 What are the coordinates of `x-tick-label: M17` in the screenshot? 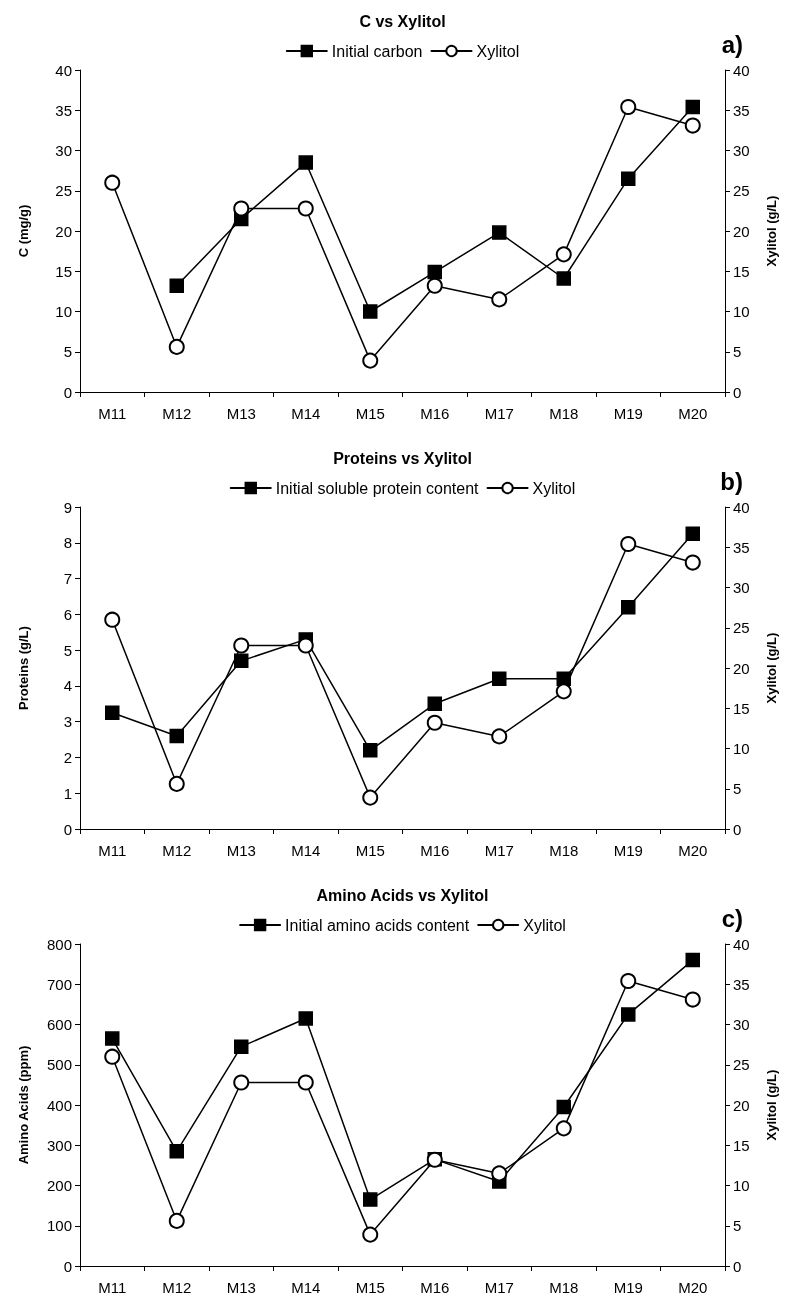 It's located at (499, 1287).